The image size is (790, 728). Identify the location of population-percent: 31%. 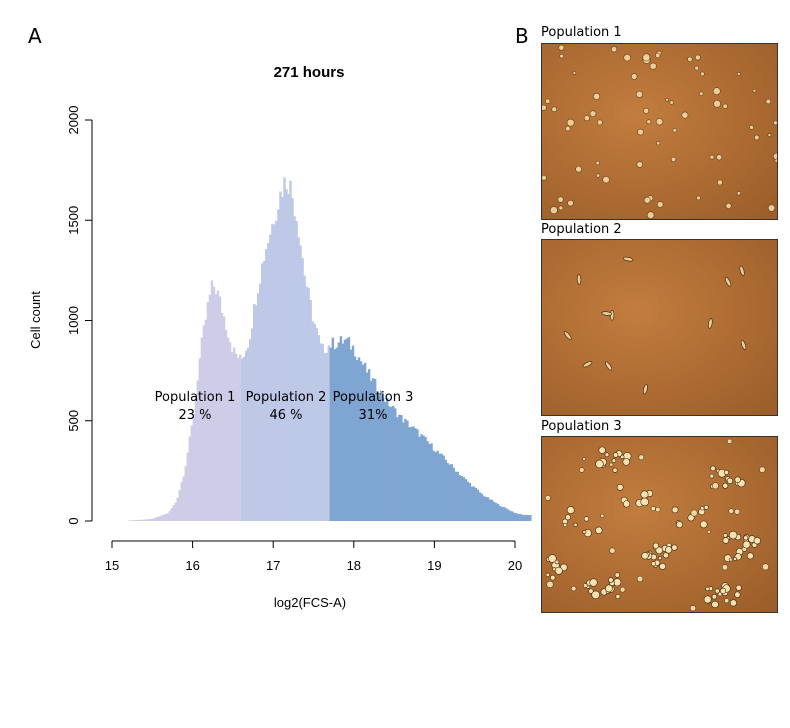
(373, 415).